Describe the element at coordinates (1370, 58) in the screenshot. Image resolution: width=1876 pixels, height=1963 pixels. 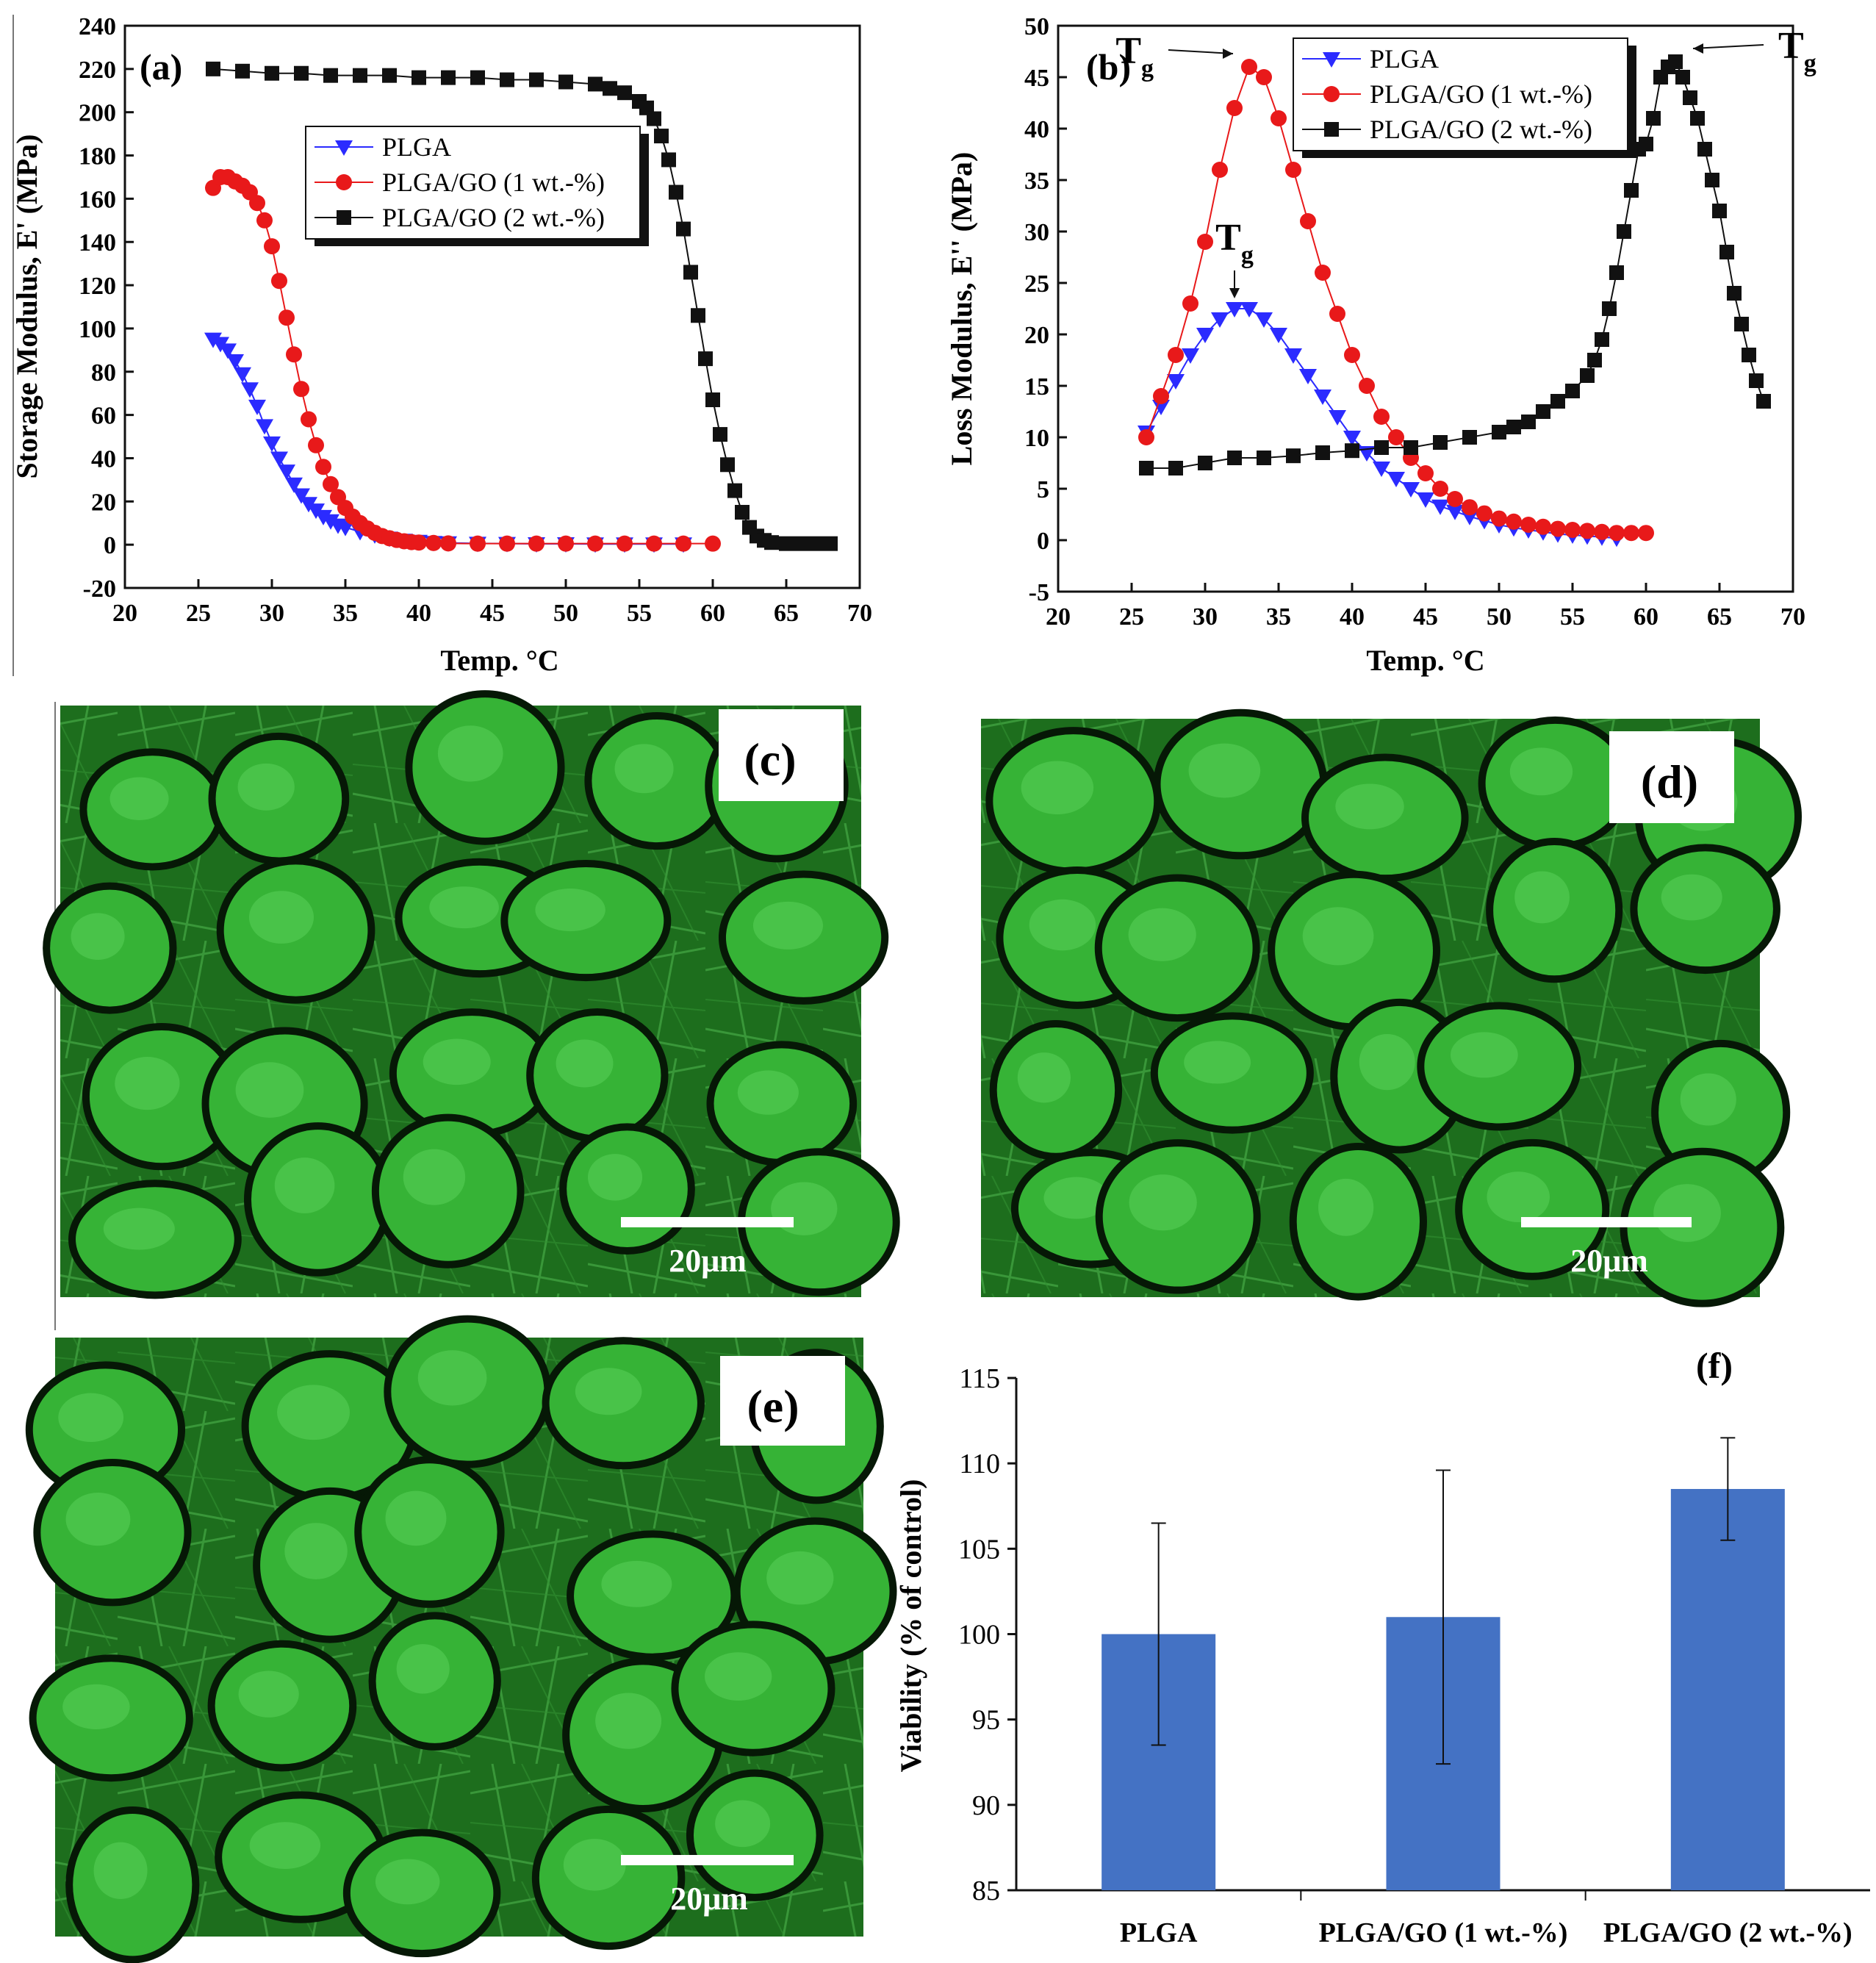
I see `legend-entry-0: PLGA` at that location.